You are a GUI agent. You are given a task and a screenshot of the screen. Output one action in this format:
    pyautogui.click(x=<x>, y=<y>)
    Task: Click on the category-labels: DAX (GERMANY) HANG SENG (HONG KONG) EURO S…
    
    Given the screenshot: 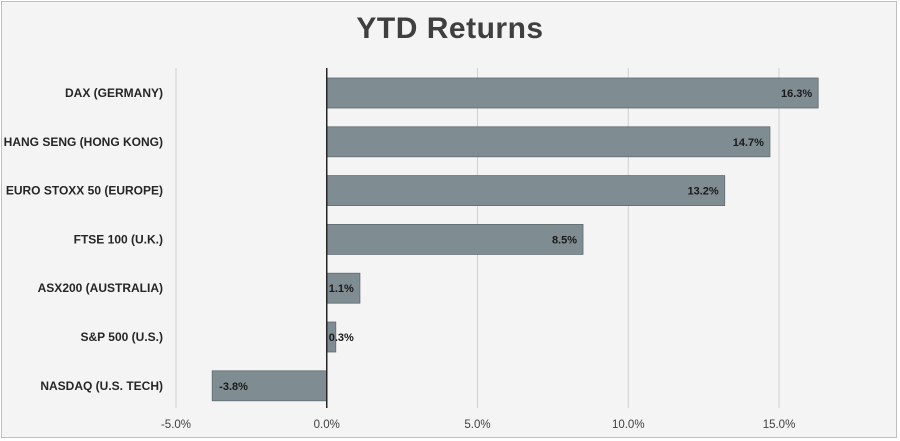 What is the action you would take?
    pyautogui.click(x=83, y=239)
    